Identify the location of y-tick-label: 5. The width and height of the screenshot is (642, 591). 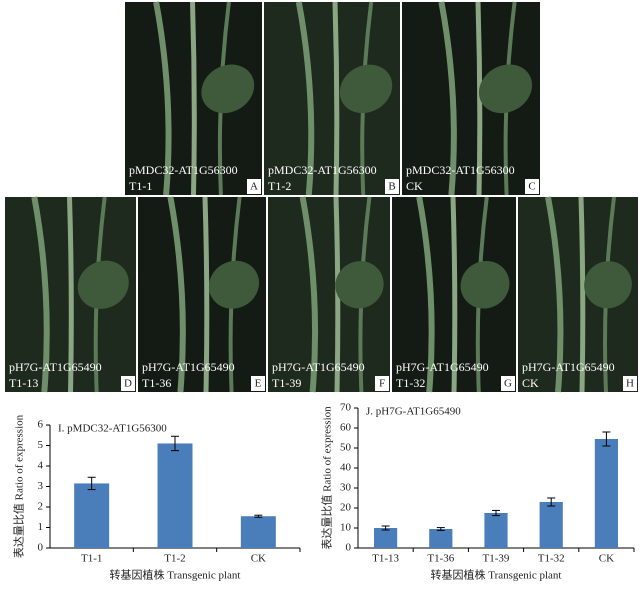
(41, 445).